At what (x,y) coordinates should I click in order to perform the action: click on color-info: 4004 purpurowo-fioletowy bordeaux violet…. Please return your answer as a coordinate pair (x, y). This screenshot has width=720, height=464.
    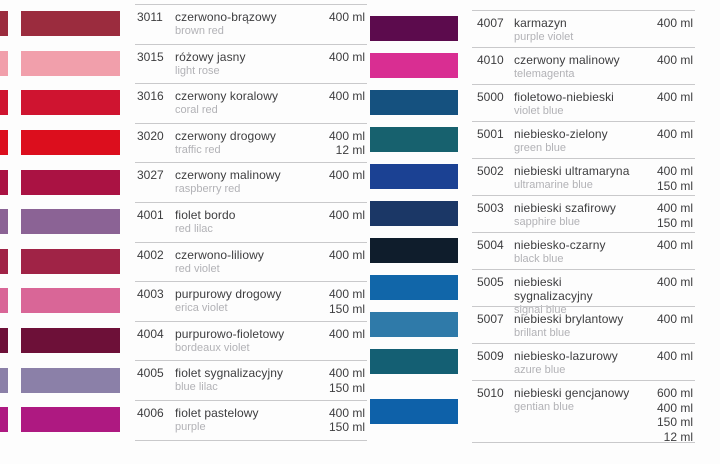
    Looking at the image, I should click on (251, 340).